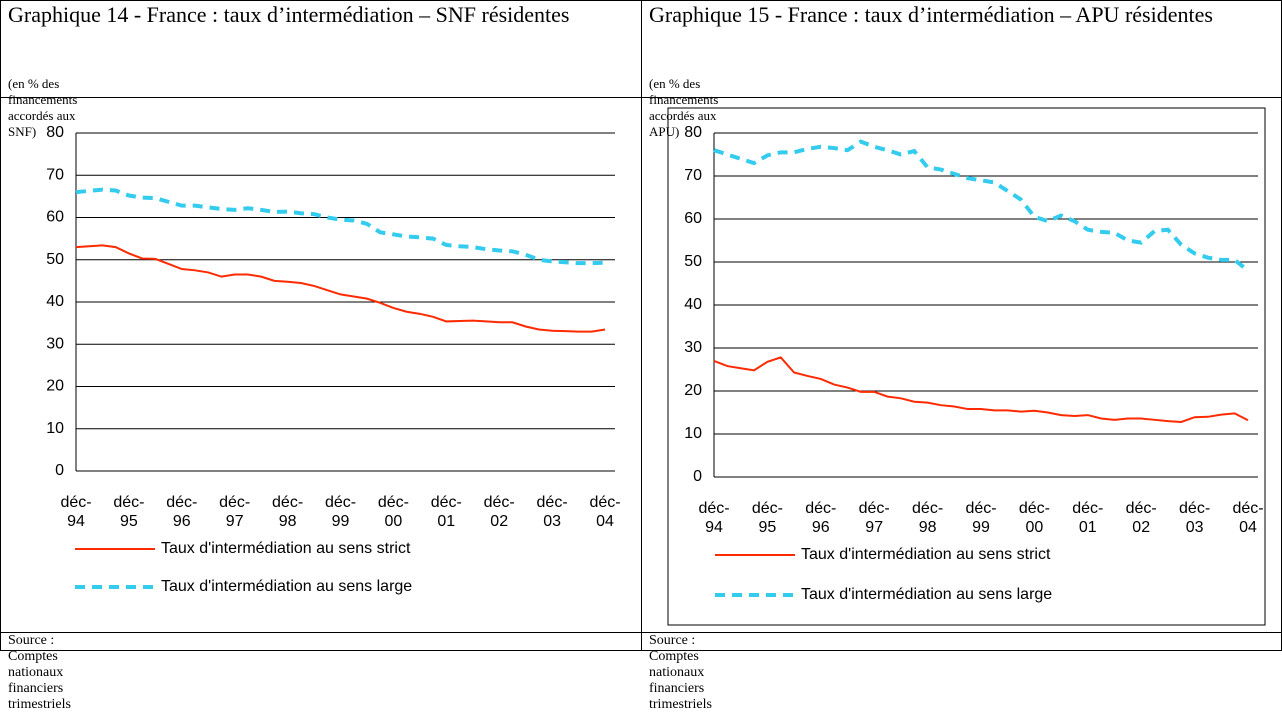 The image size is (1282, 713). I want to click on x-tick-label: déc- 03, so click(552, 512).